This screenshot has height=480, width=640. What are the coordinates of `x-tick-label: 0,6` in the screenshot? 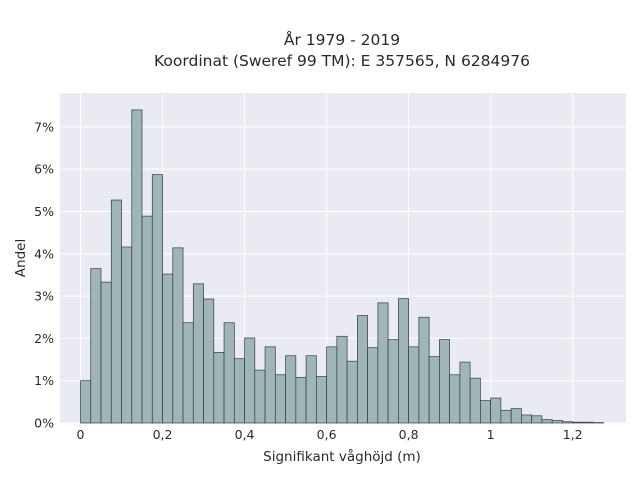 It's located at (327, 434).